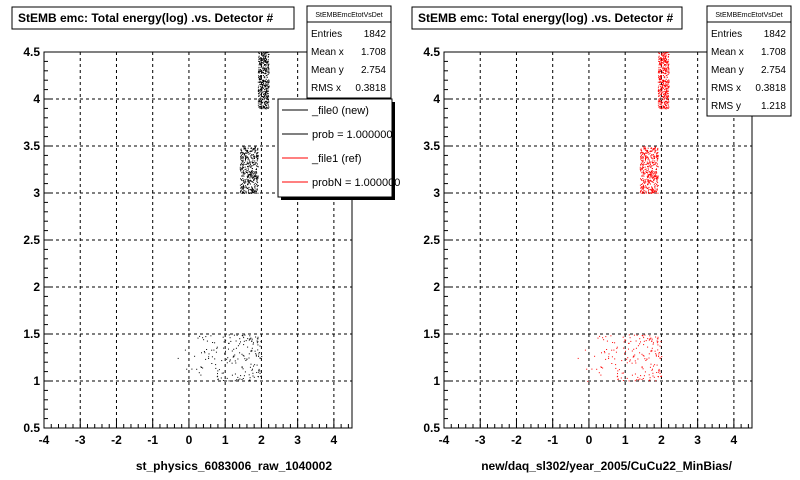 Image resolution: width=800 pixels, height=480 pixels. What do you see at coordinates (727, 70) in the screenshot?
I see `stats-label: Mean y` at bounding box center [727, 70].